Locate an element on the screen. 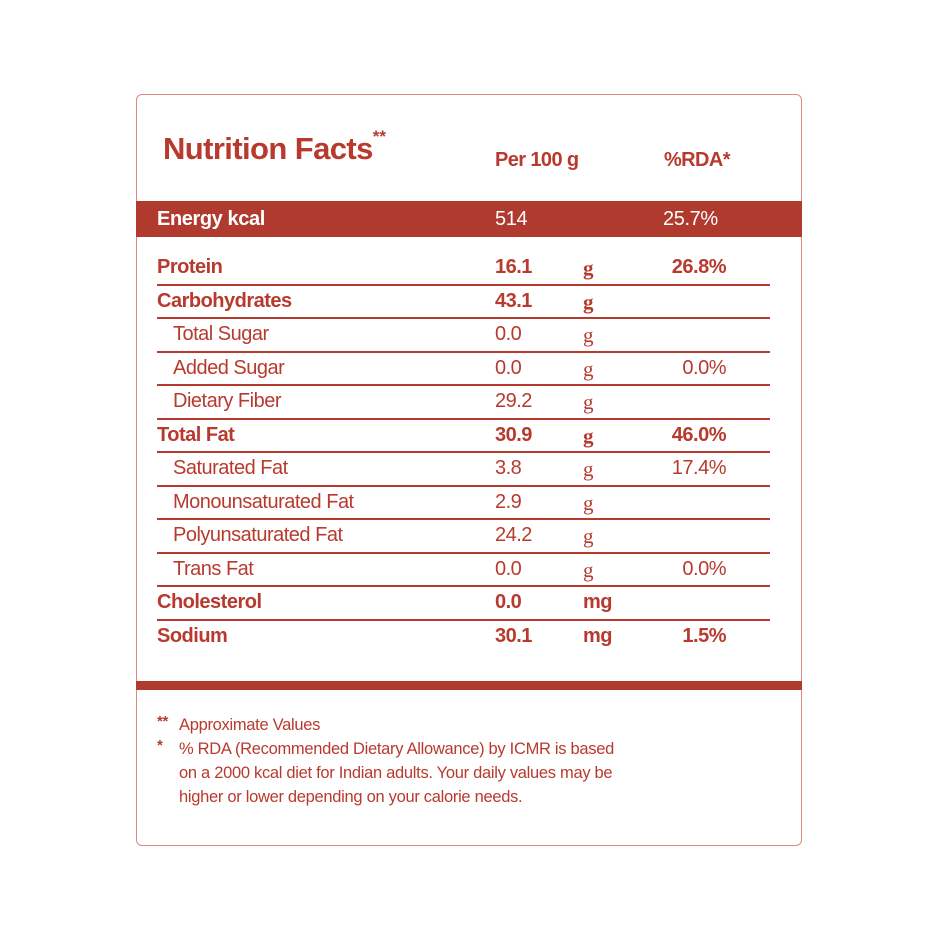 This screenshot has height=940, width=940. nutrient-label: Added Sugar is located at coordinates (229, 367).